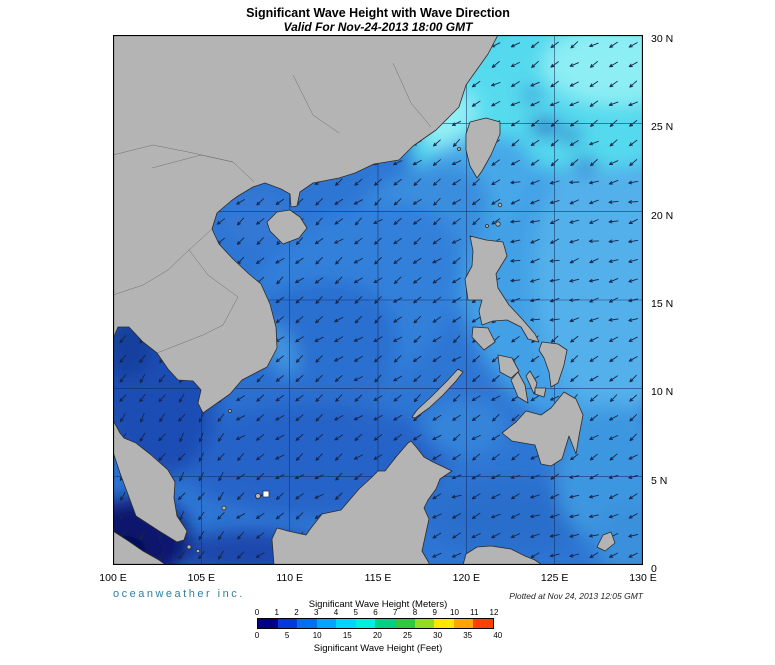 Image resolution: width=775 pixels, height=665 pixels. What do you see at coordinates (378, 27) in the screenshot?
I see `valid-time-subtitle: Valid For Nov-24-2013 18:00 GMT` at bounding box center [378, 27].